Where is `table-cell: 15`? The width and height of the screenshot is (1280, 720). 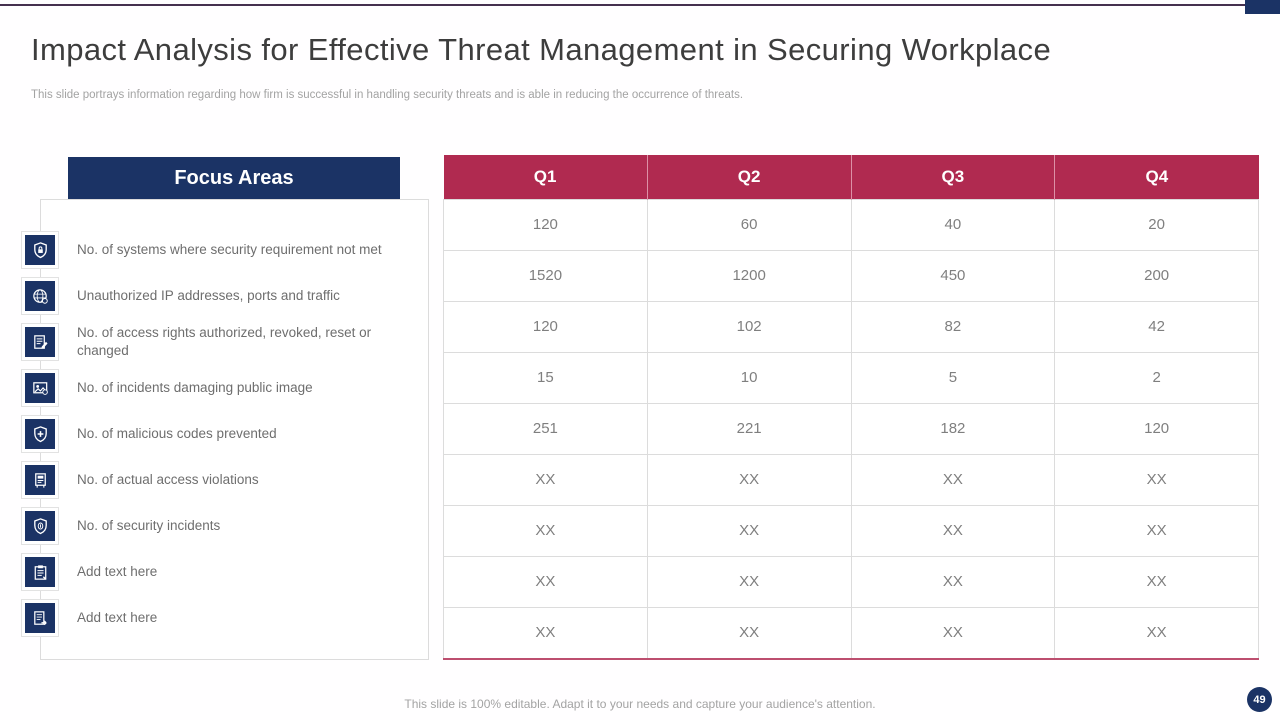 table-cell: 15 is located at coordinates (545, 377).